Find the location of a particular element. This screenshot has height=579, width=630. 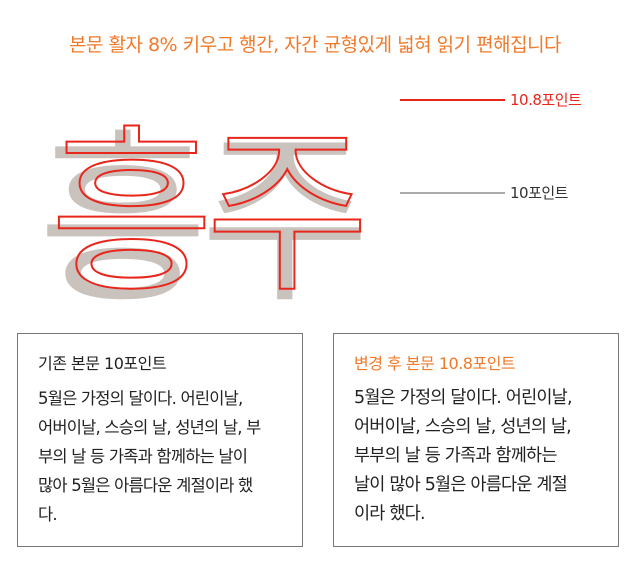

text-line: 다. is located at coordinates (48, 514).